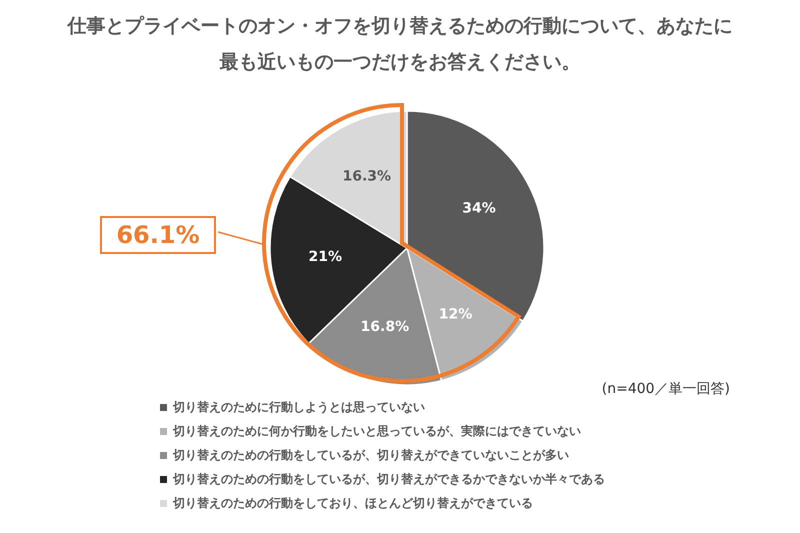 The width and height of the screenshot is (800, 533). Describe the element at coordinates (325, 257) in the screenshot. I see `data-label: 21%` at that location.